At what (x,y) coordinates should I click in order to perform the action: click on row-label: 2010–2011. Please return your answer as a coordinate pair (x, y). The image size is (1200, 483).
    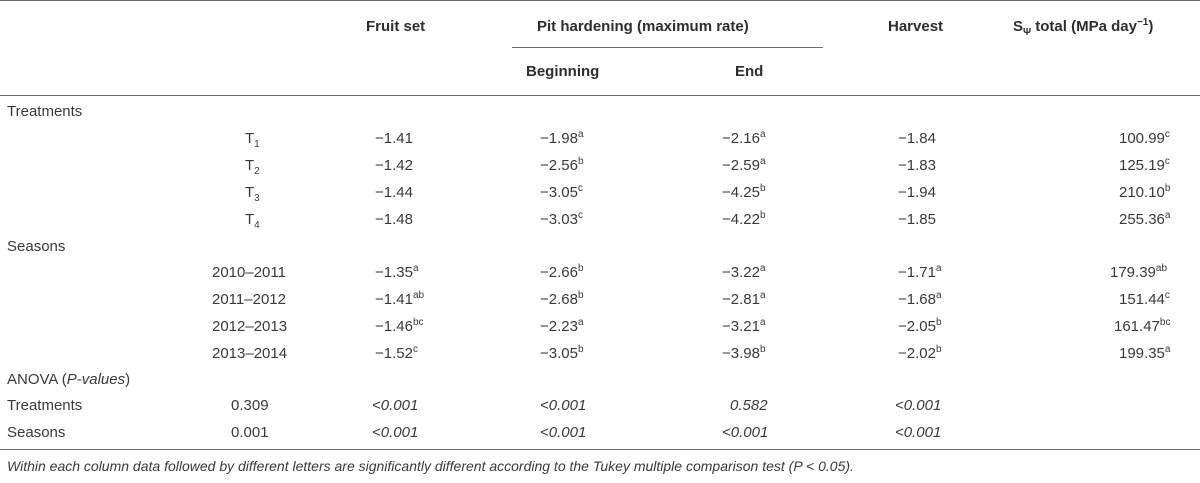
    Looking at the image, I should click on (249, 272).